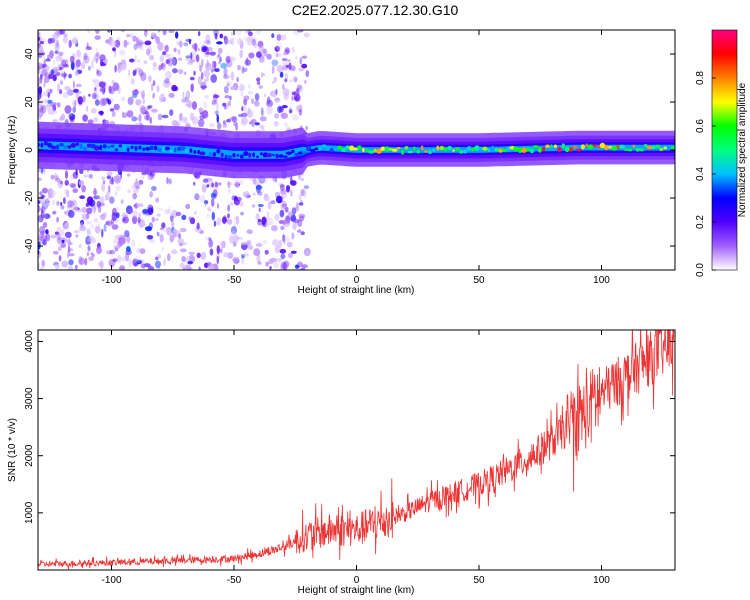 The height and width of the screenshot is (600, 750). What do you see at coordinates (742, 149) in the screenshot?
I see `colorbar-label: Normalized spectral amplitude` at bounding box center [742, 149].